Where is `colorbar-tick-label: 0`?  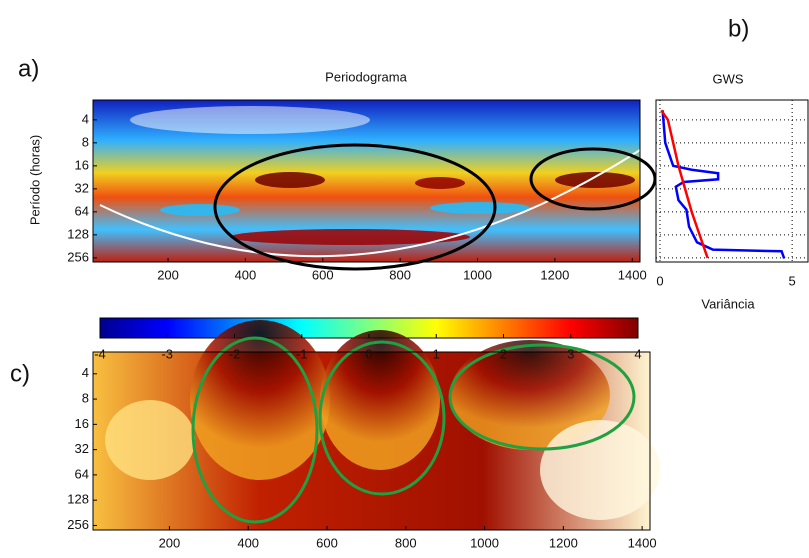
colorbar-tick-label: 0 is located at coordinates (368, 353).